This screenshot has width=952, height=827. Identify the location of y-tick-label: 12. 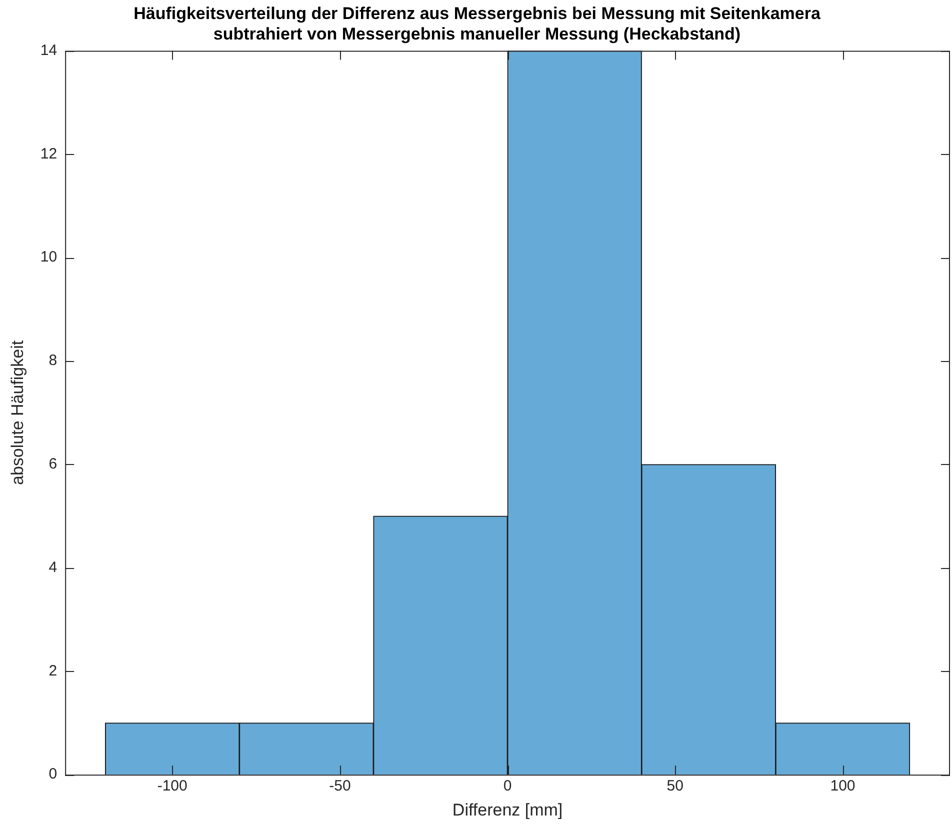
(49, 153).